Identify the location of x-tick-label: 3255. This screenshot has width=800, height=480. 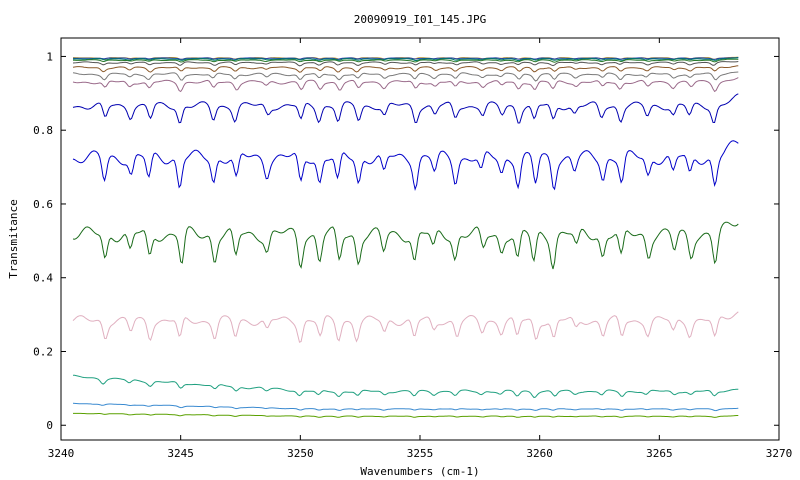
(420, 453).